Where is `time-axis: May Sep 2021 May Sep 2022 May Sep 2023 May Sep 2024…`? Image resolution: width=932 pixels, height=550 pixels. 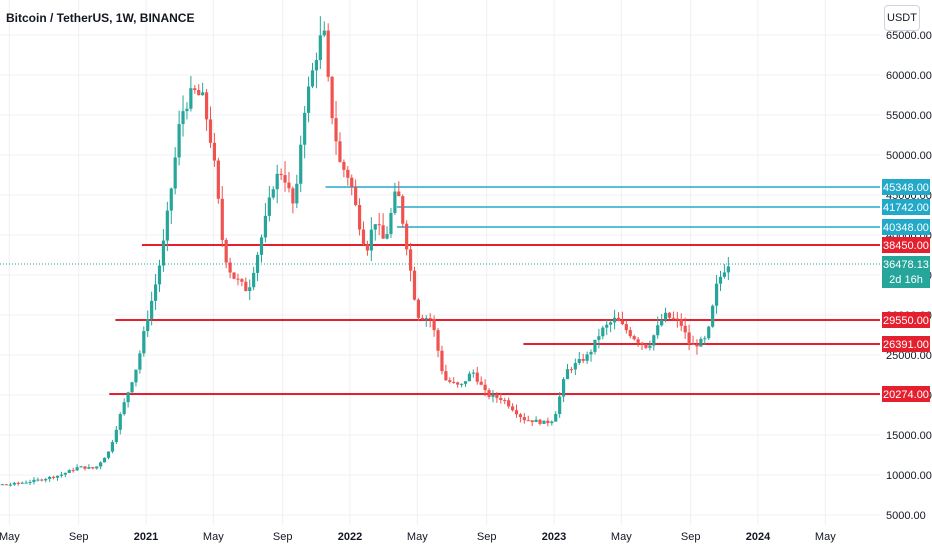
time-axis: May Sep 2021 May Sep 2022 May Sep 2023 May Sep 2024… is located at coordinates (418, 537).